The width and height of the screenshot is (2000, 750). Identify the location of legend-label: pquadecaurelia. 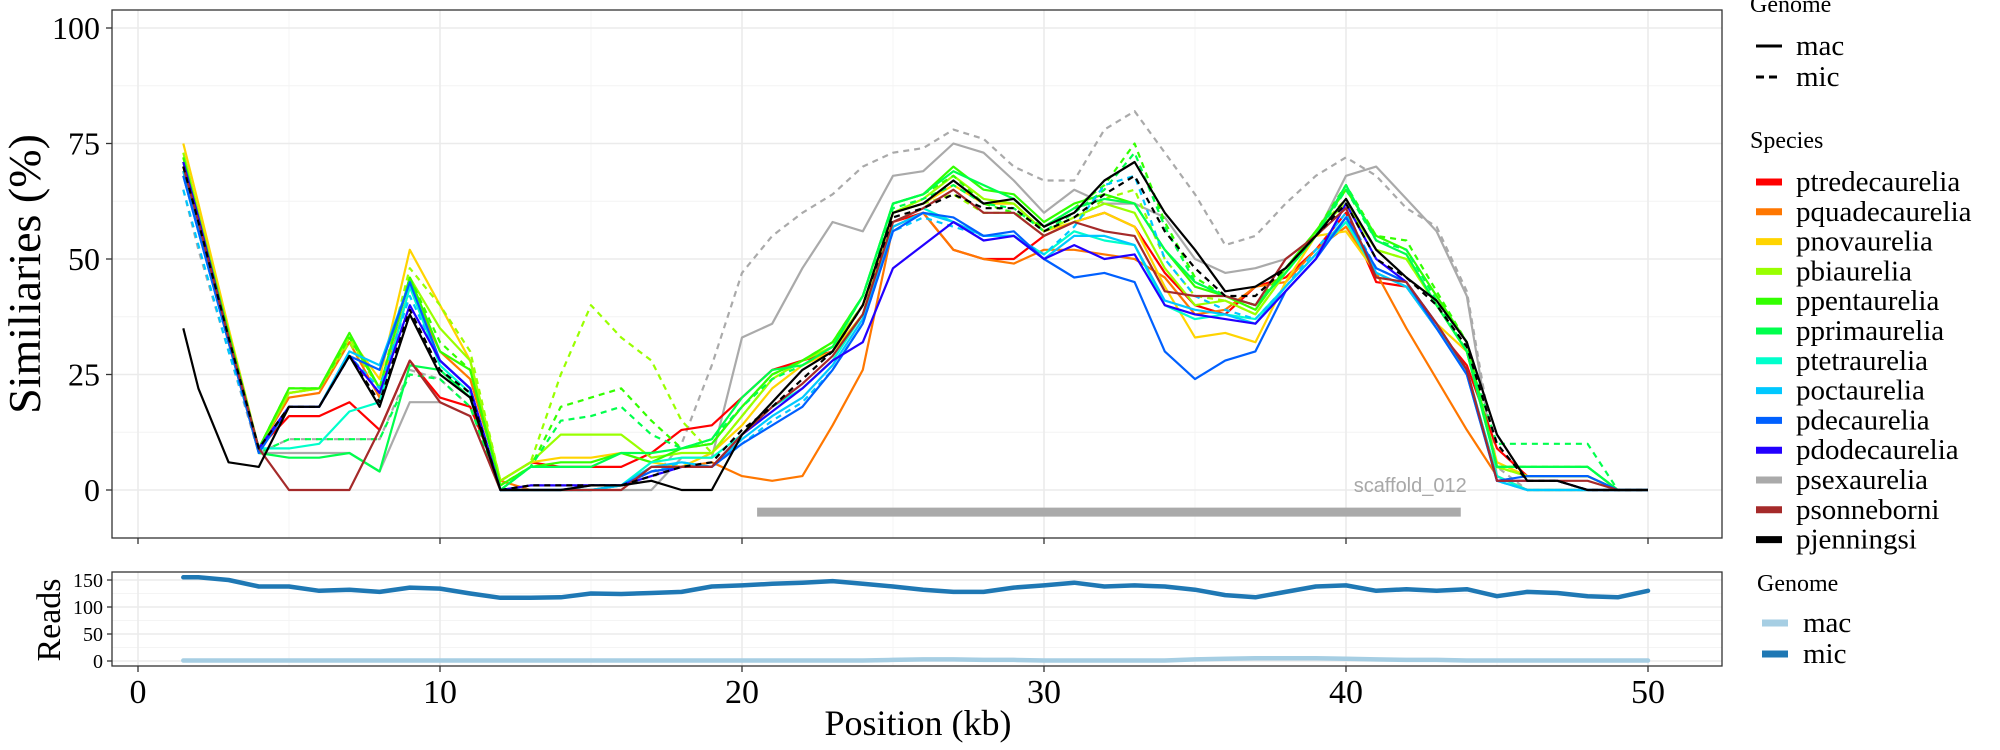
(1884, 212).